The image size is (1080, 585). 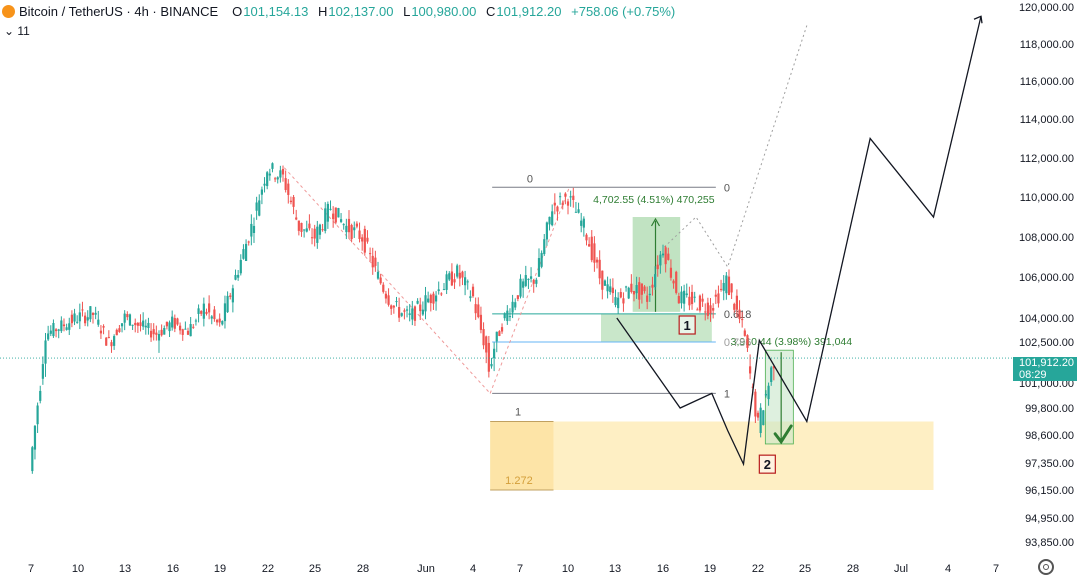 What do you see at coordinates (426, 569) in the screenshot?
I see `x-axis-tick-label: Jun` at bounding box center [426, 569].